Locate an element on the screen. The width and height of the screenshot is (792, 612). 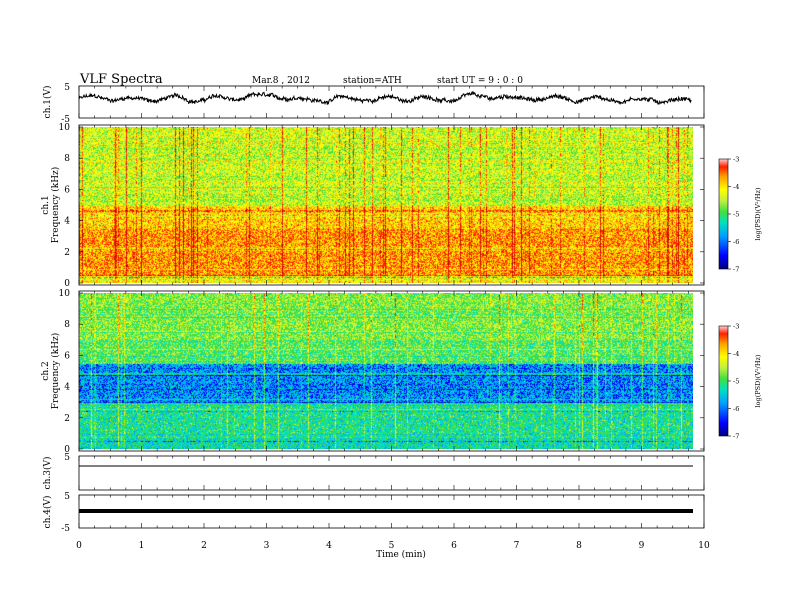
ch1-ytick-bottom: -5 is located at coordinates (65, 120).